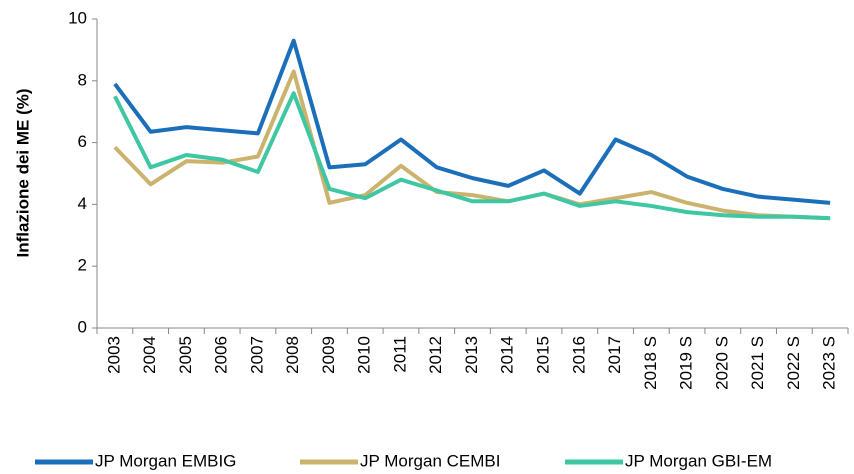 This screenshot has width=854, height=474. Describe the element at coordinates (82, 326) in the screenshot. I see `y-tick-label: 0` at that location.